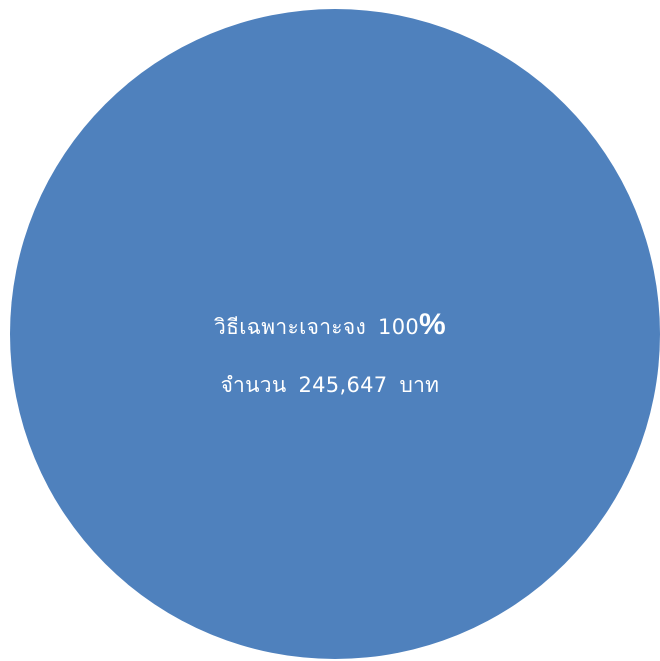 This screenshot has width=660, height=661. I want to click on slice-amount-unit: บาท, so click(419, 385).